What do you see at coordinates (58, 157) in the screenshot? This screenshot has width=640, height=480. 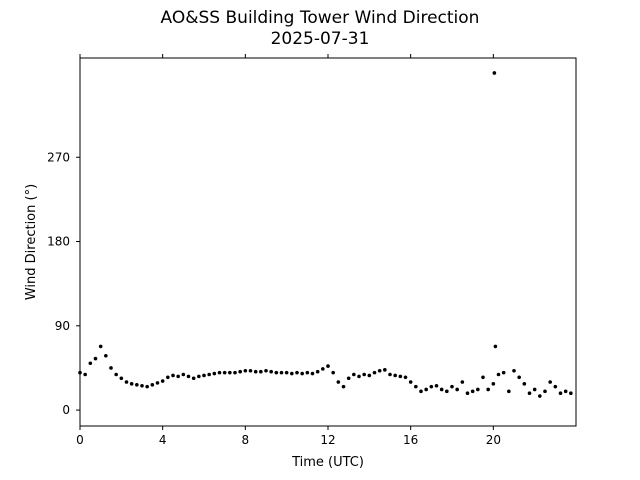 I see `y-tick-label: 270` at bounding box center [58, 157].